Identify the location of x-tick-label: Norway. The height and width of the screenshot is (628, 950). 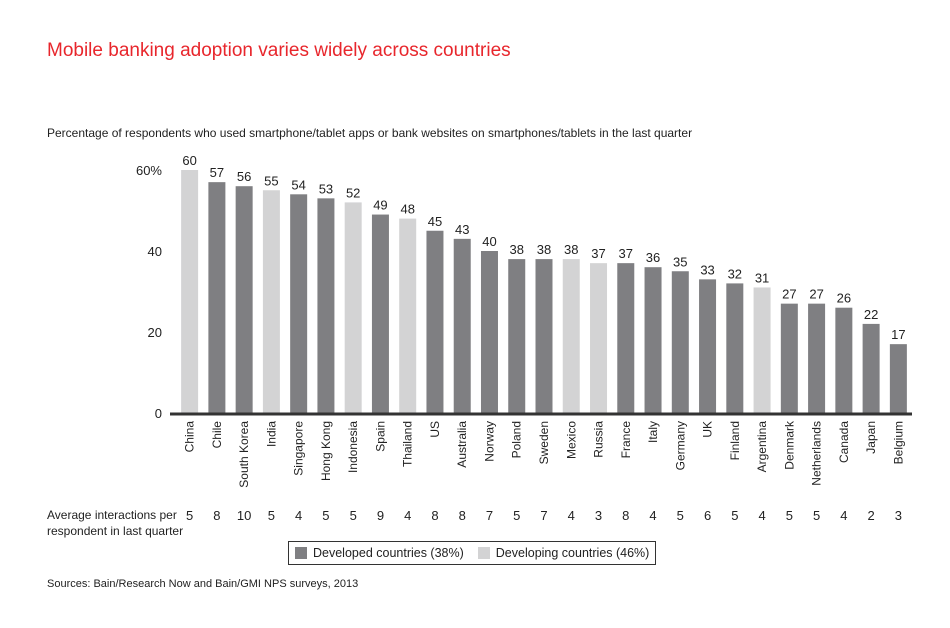
(489, 441).